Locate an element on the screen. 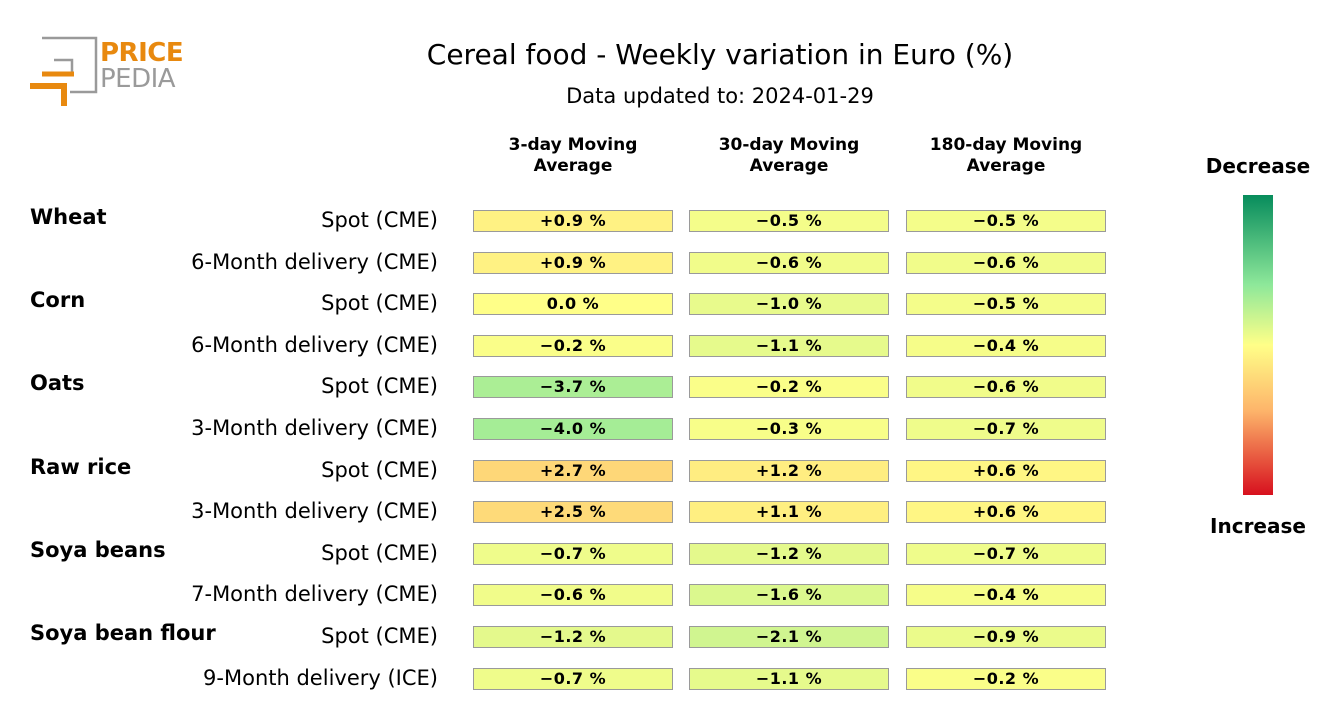 This screenshot has width=1320, height=720. legend-decrease-label: Decrease is located at coordinates (1258, 166).